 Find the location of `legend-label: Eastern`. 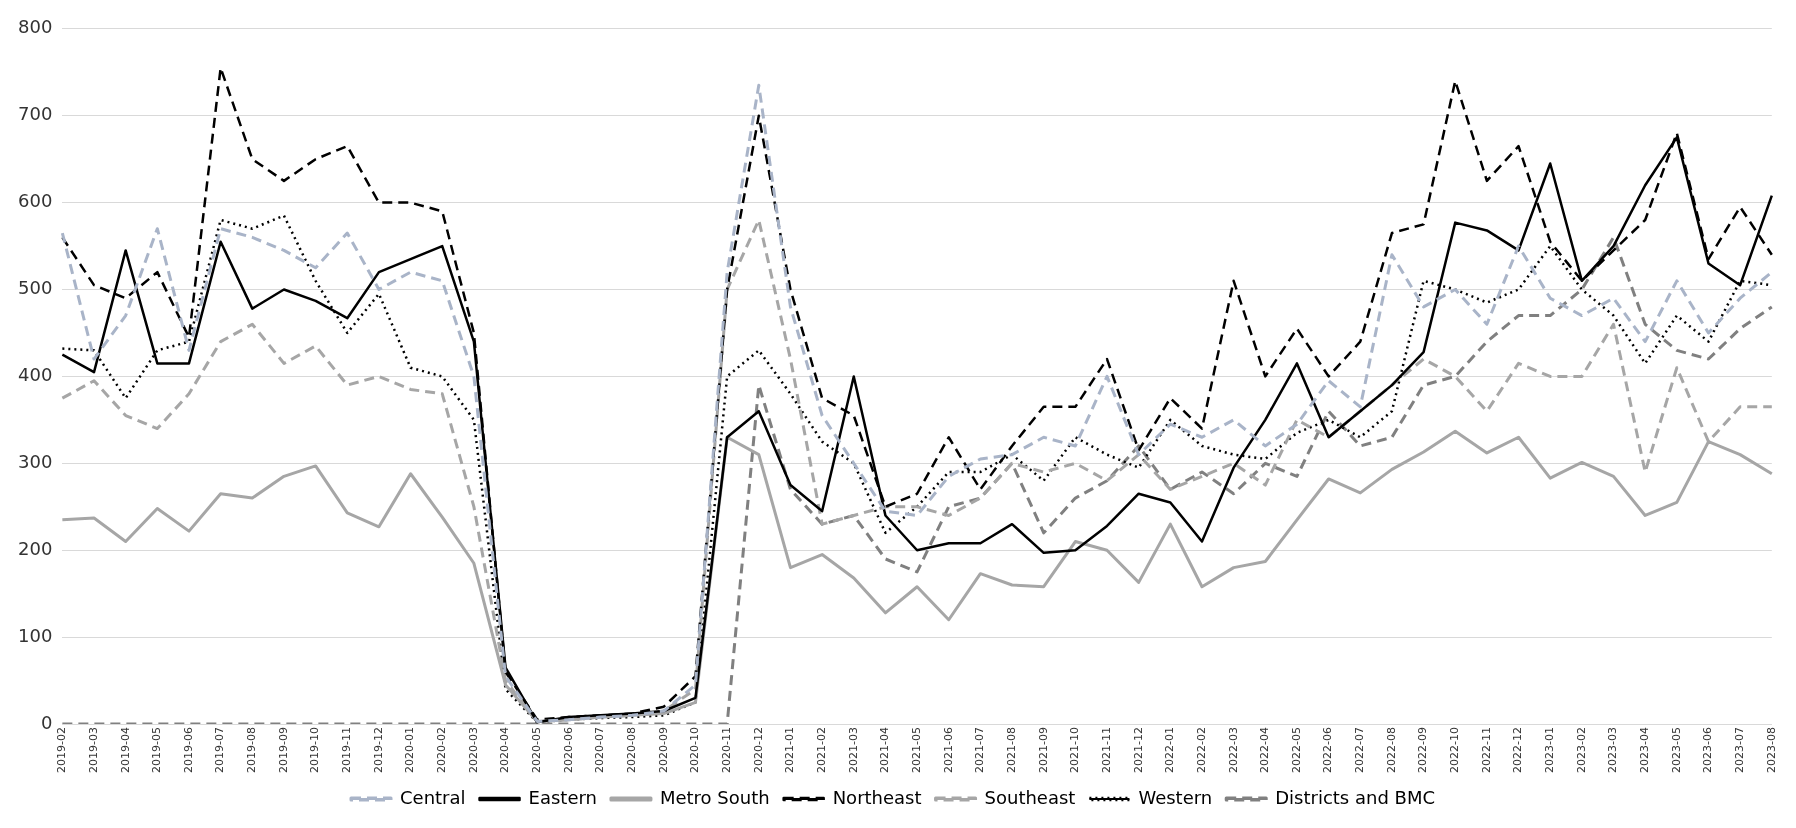

legend-label: Eastern is located at coordinates (562, 797).